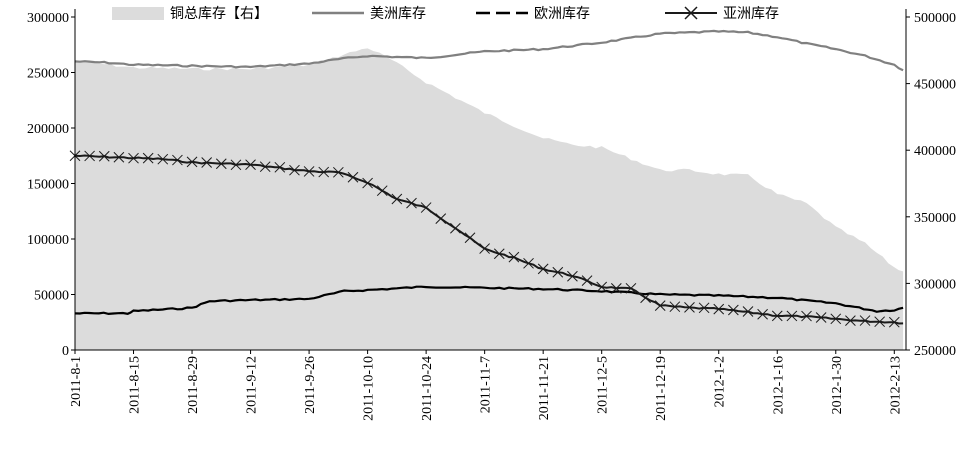 Image resolution: width=979 pixels, height=449 pixels. What do you see at coordinates (48, 18) in the screenshot?
I see `left-tick-label: 300000` at bounding box center [48, 18].